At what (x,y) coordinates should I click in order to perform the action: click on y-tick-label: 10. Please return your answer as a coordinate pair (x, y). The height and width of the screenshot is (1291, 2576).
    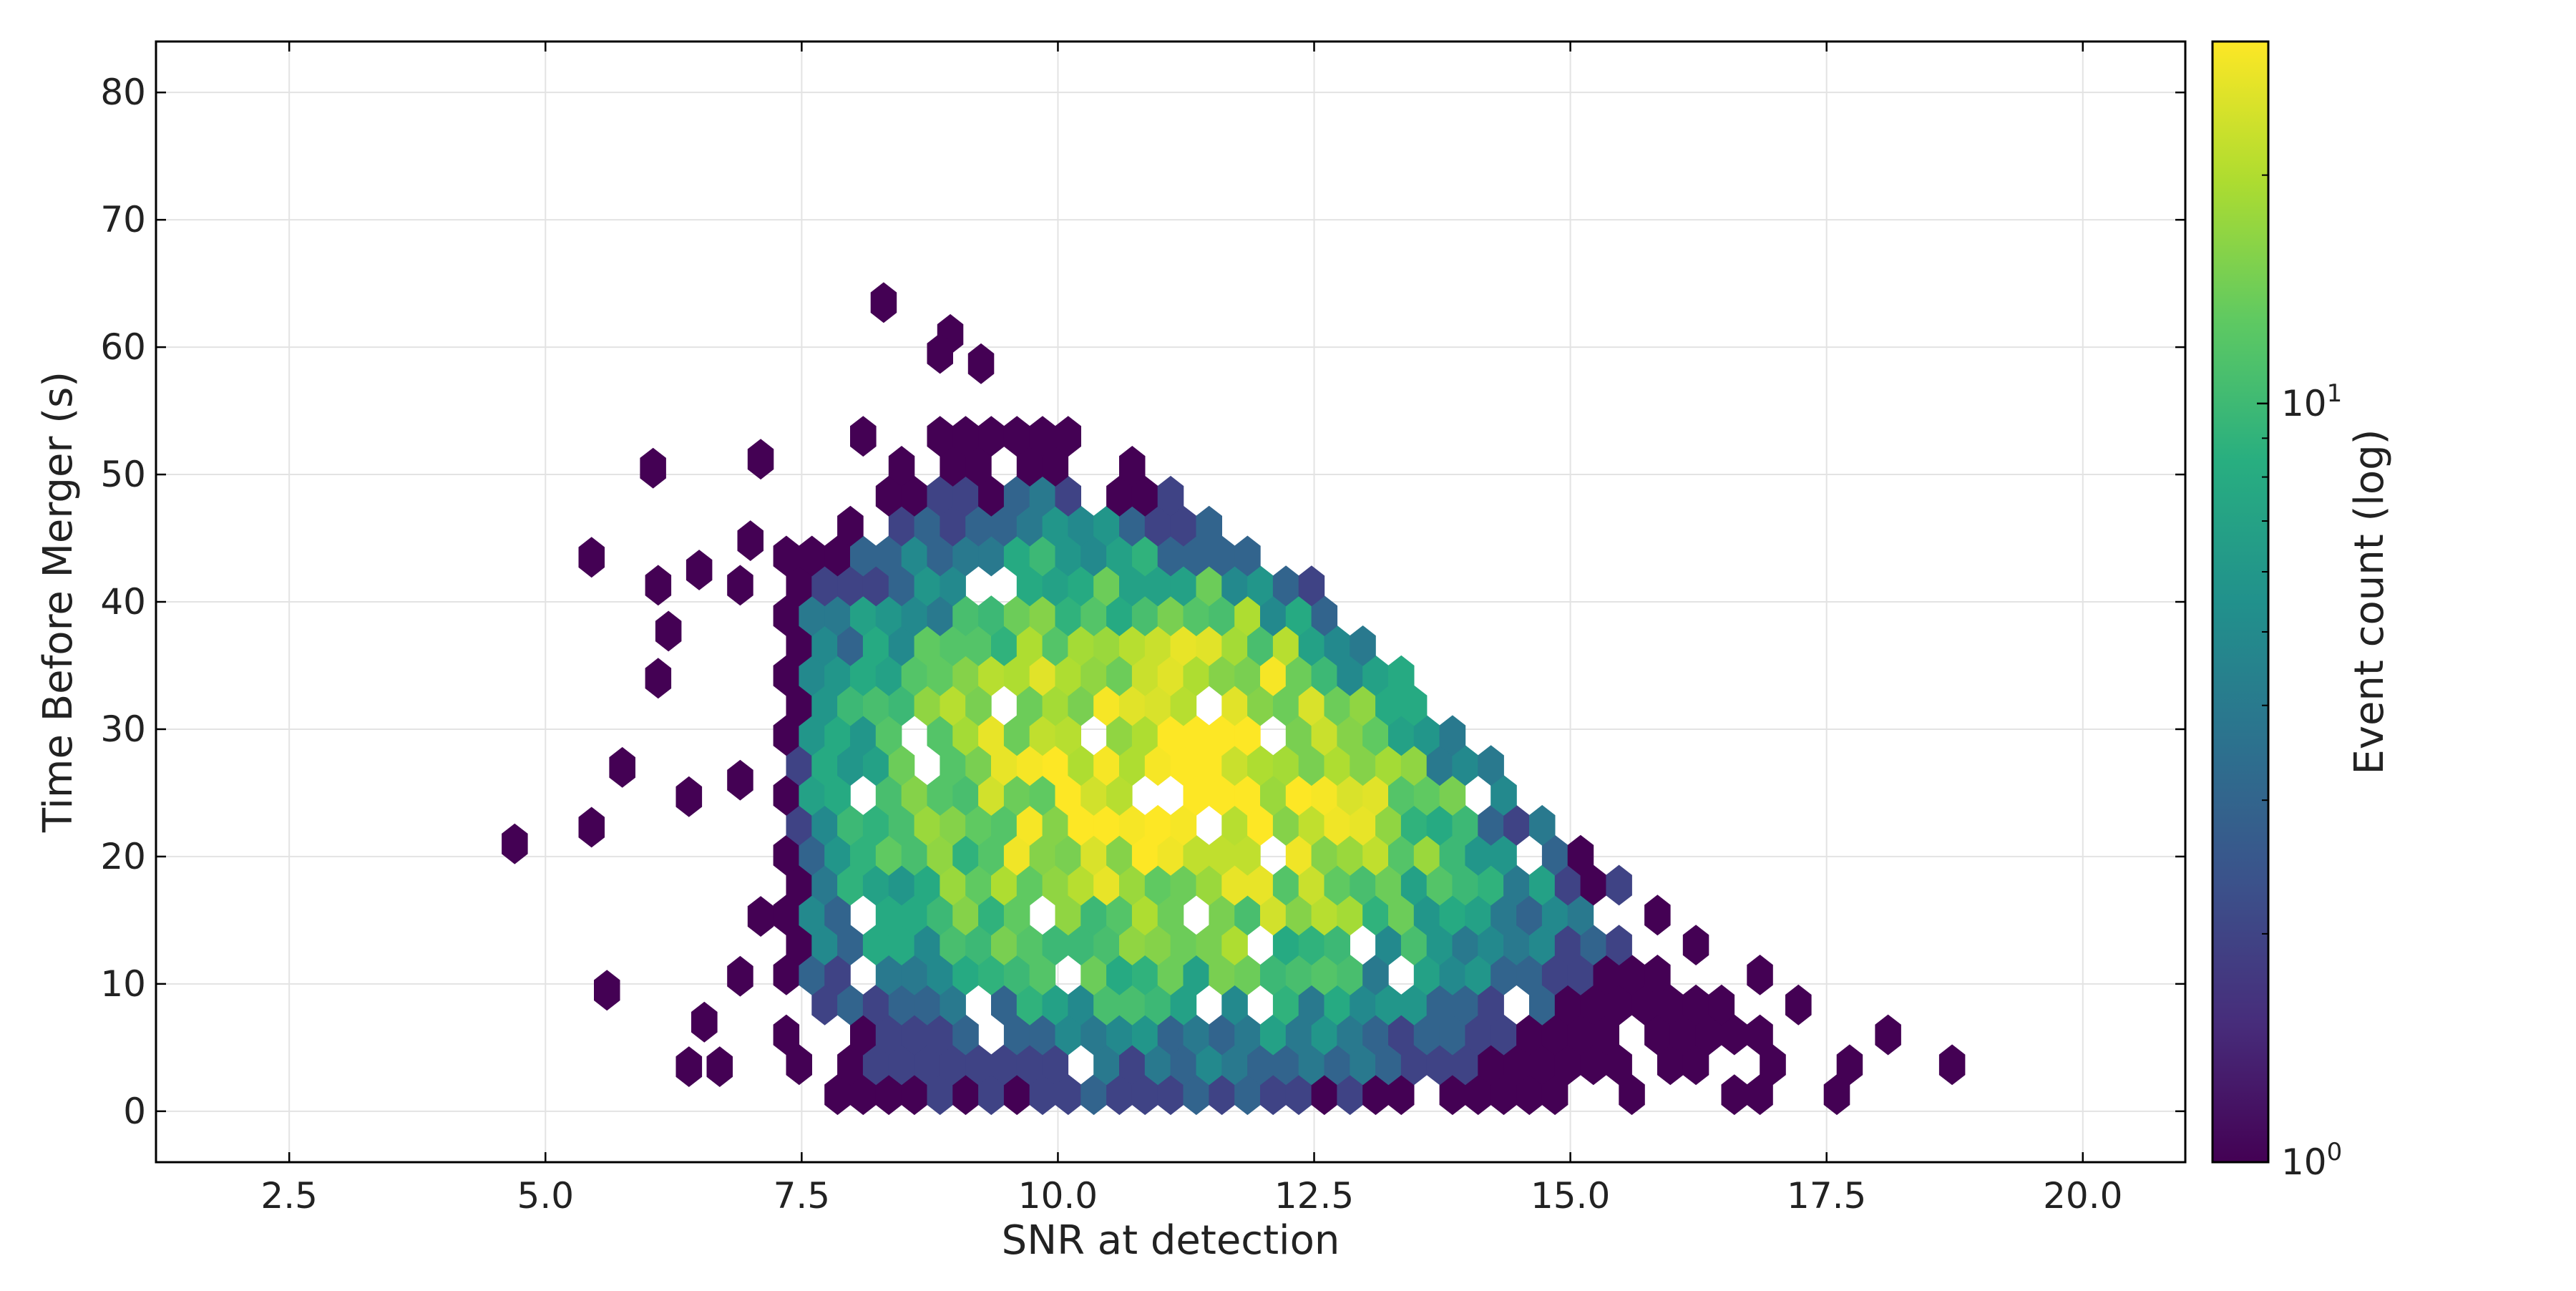
    Looking at the image, I should click on (123, 984).